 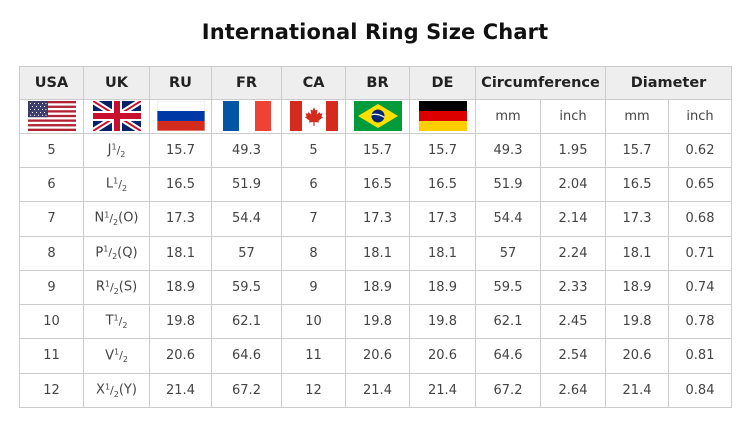 What do you see at coordinates (573, 116) in the screenshot?
I see `unit-circumference-inch: inch` at bounding box center [573, 116].